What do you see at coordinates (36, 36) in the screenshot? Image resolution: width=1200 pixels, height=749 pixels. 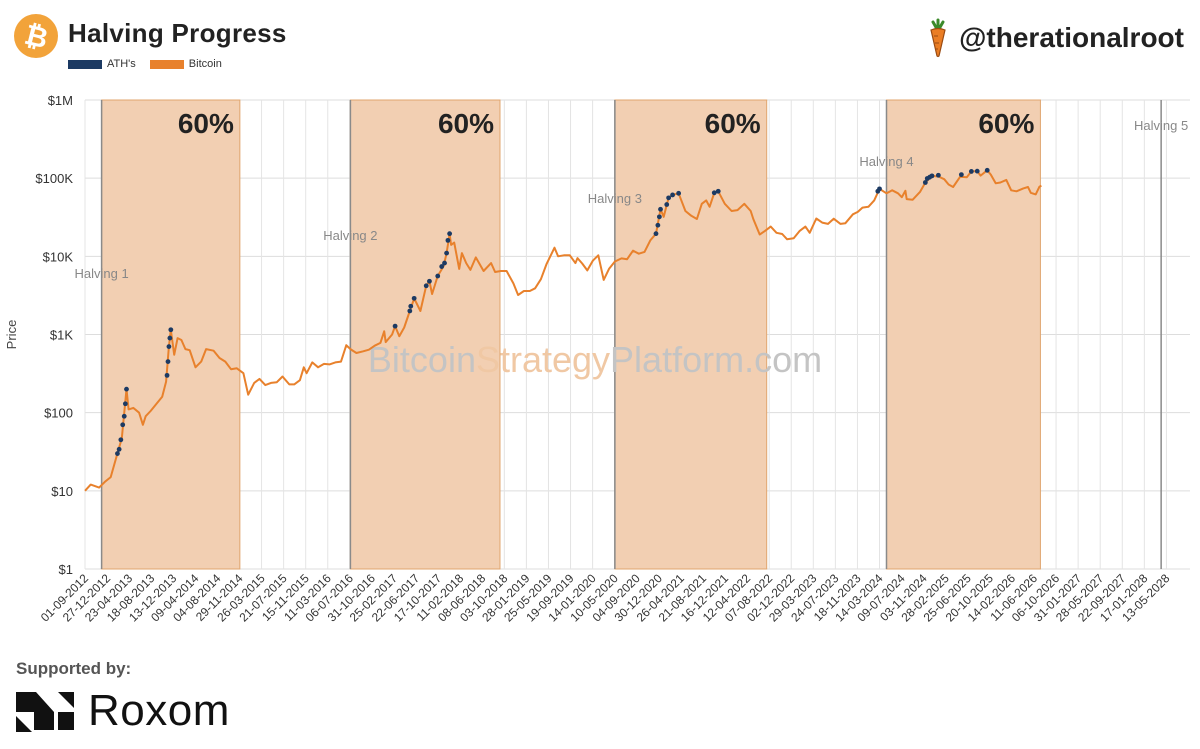 I see `bitcoin-logo-icon: ₿` at bounding box center [36, 36].